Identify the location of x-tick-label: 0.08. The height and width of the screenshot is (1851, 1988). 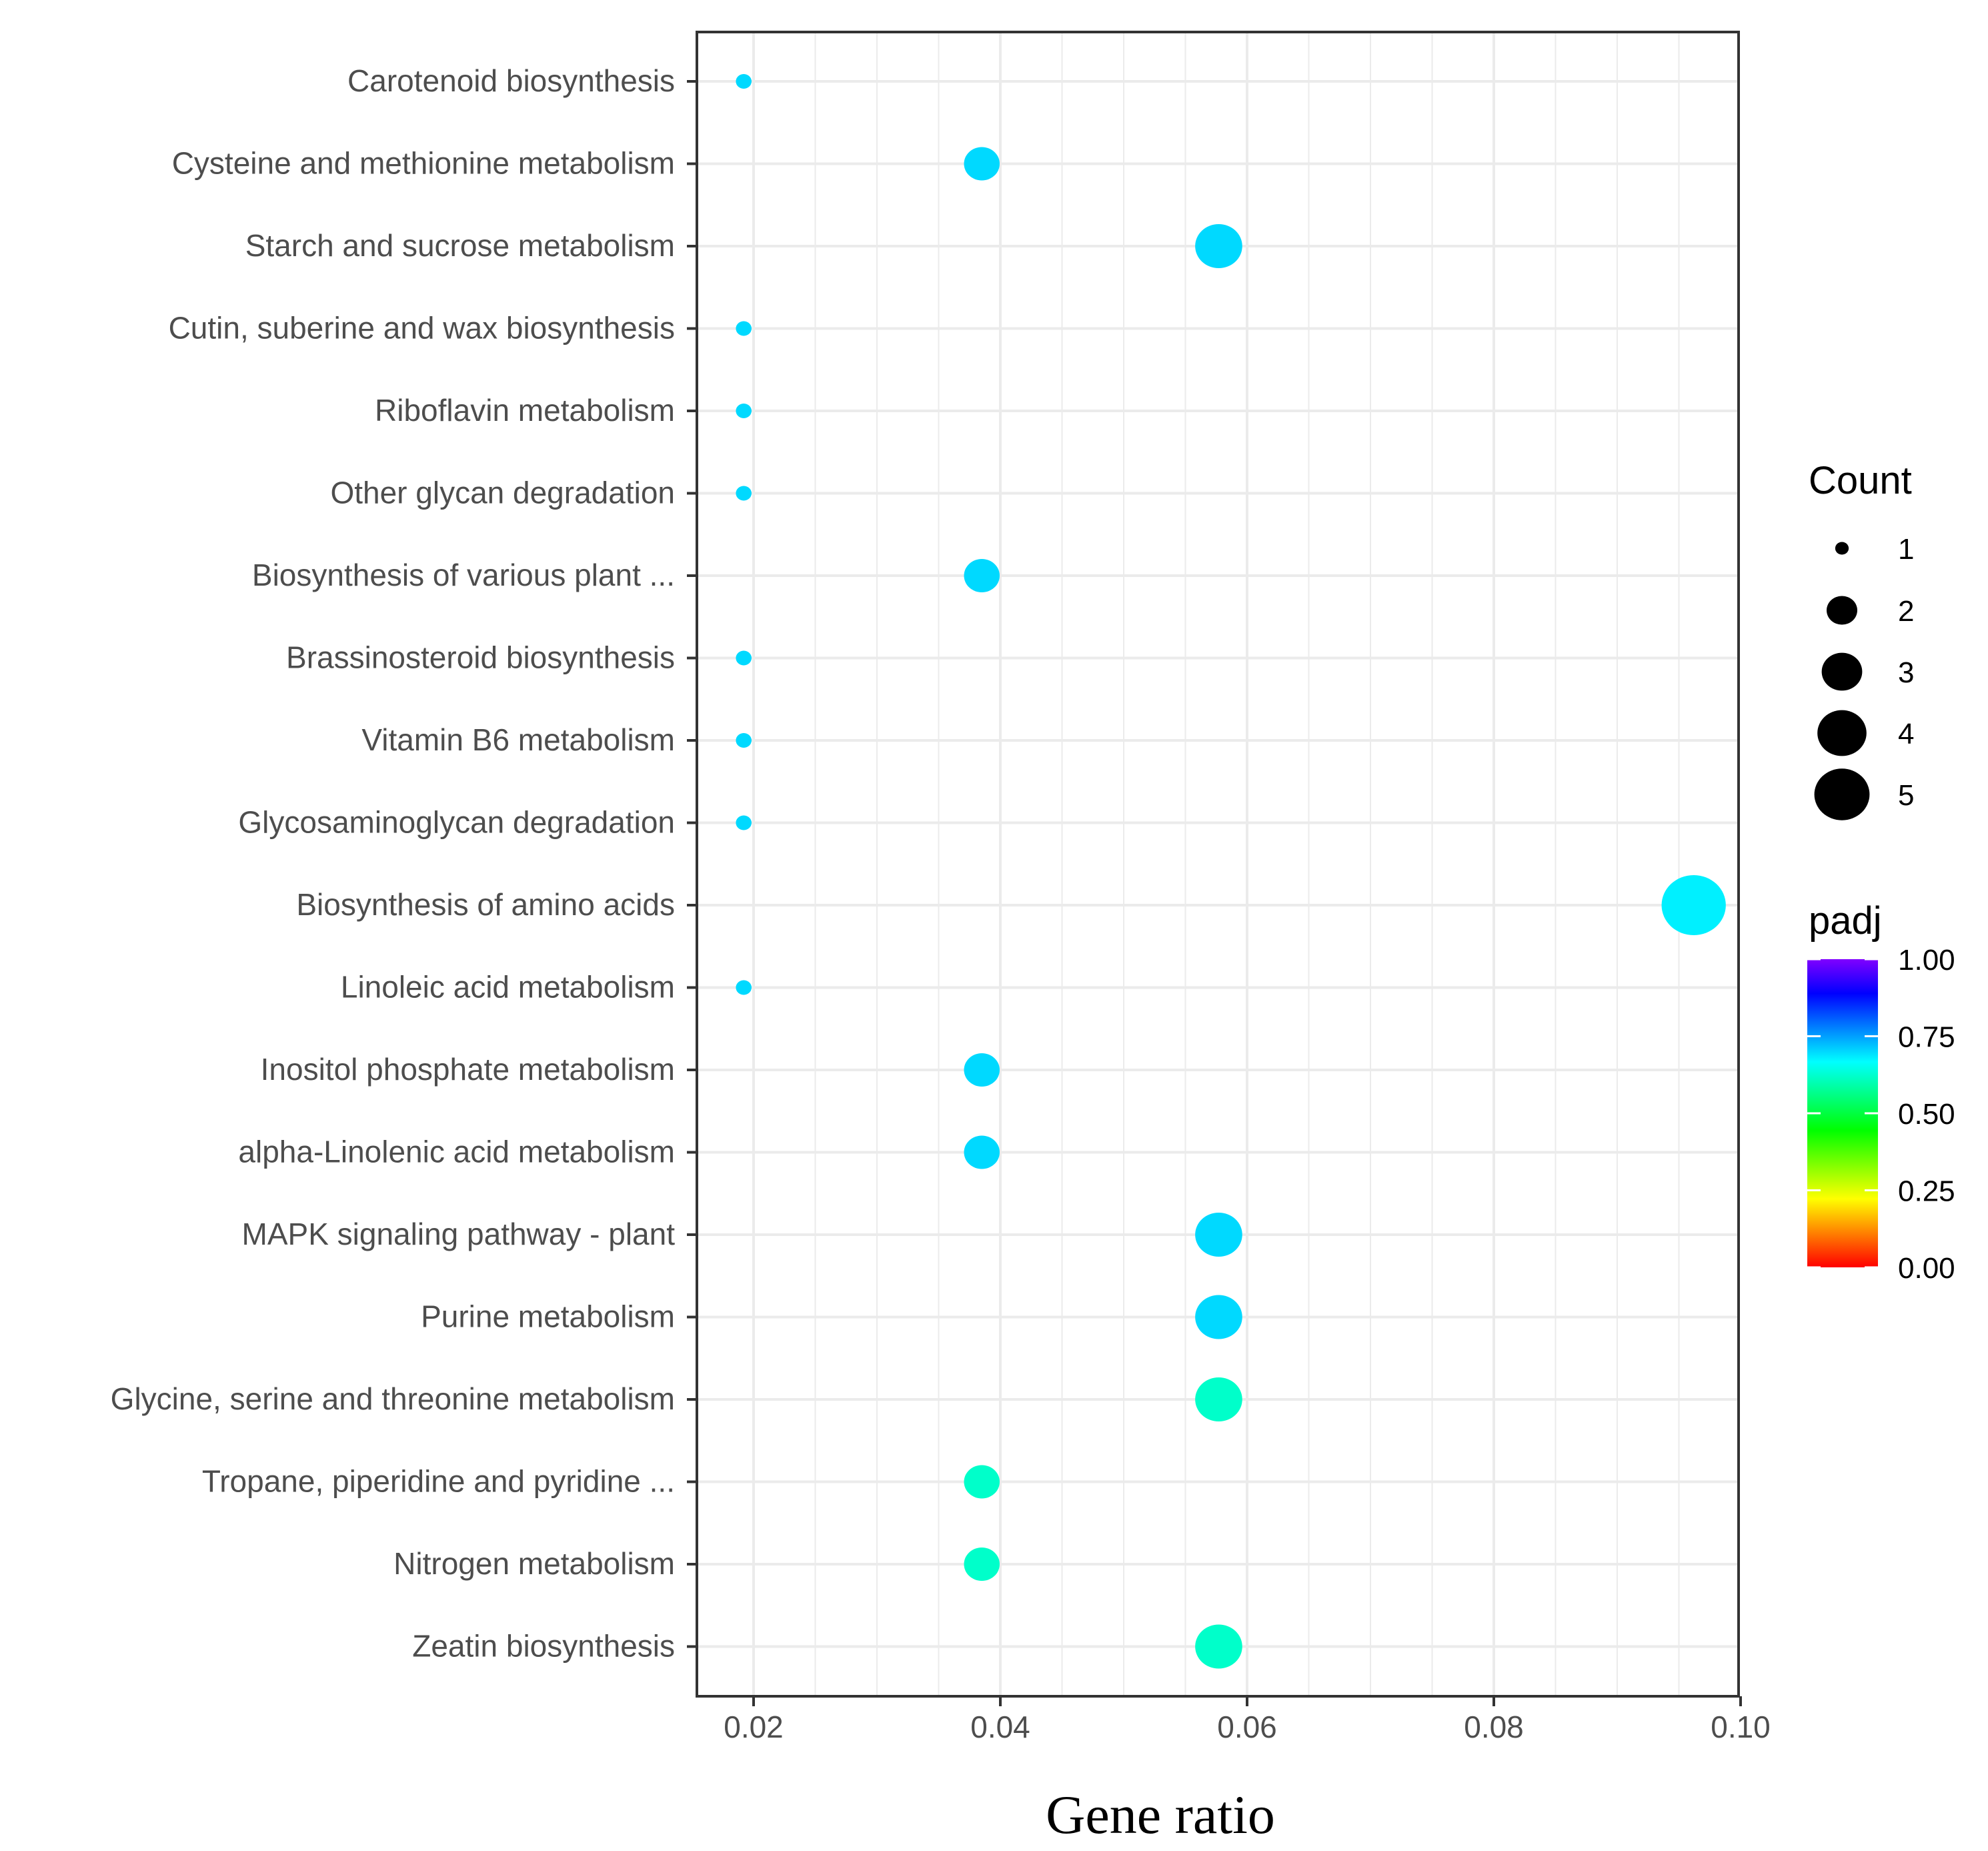
(1494, 1727).